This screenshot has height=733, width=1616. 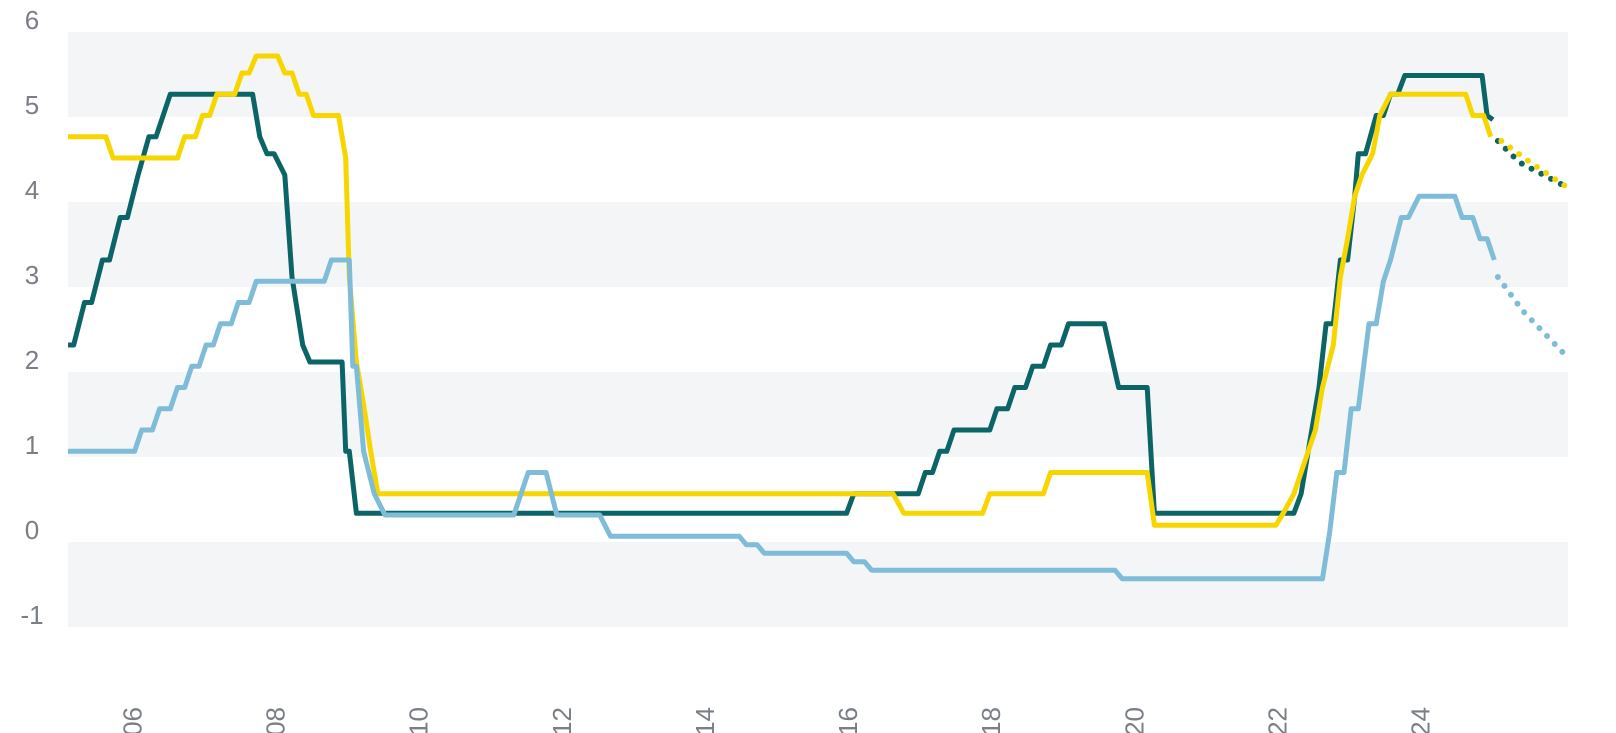 I want to click on y-tick-label: 2, so click(x=32, y=360).